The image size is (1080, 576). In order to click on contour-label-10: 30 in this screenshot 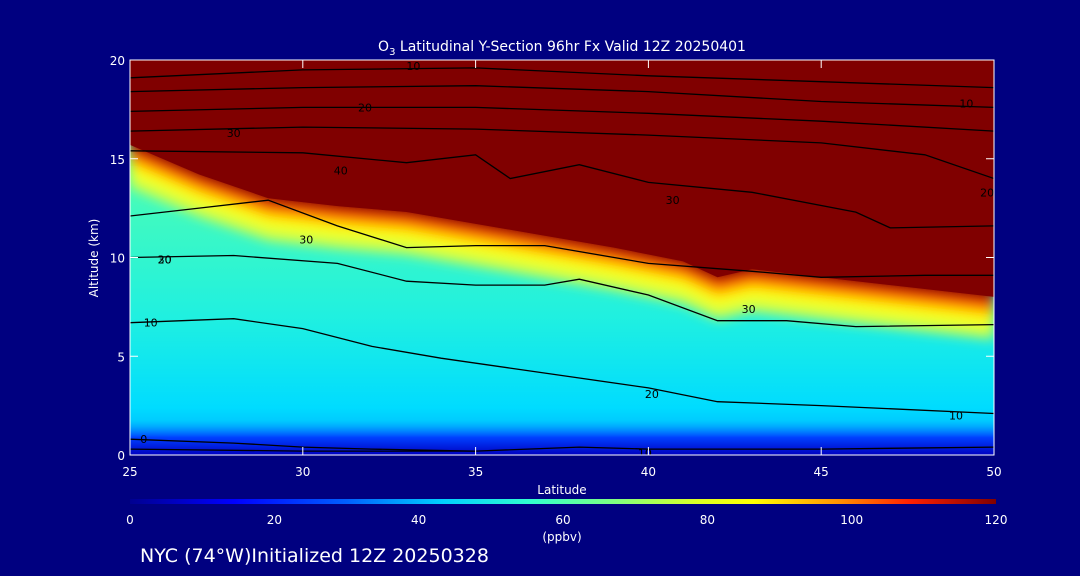, I will do `click(306, 240)`.